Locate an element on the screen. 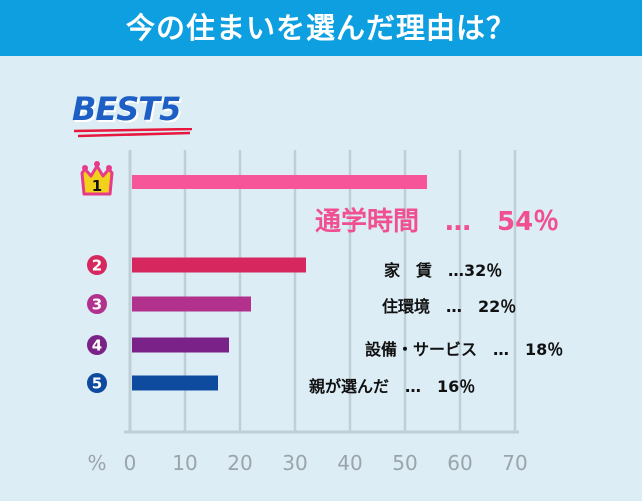  x-tick-label-20: 20 is located at coordinates (239, 463).